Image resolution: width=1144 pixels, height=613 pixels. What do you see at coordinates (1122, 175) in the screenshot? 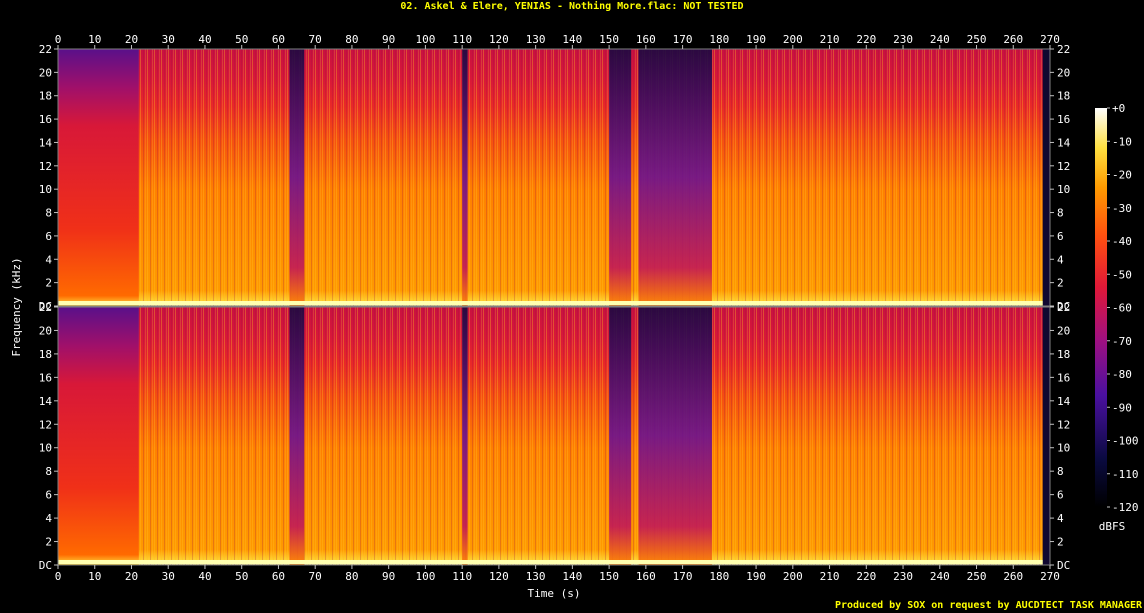
I see `colorbar-tick-label: -20` at bounding box center [1122, 175].